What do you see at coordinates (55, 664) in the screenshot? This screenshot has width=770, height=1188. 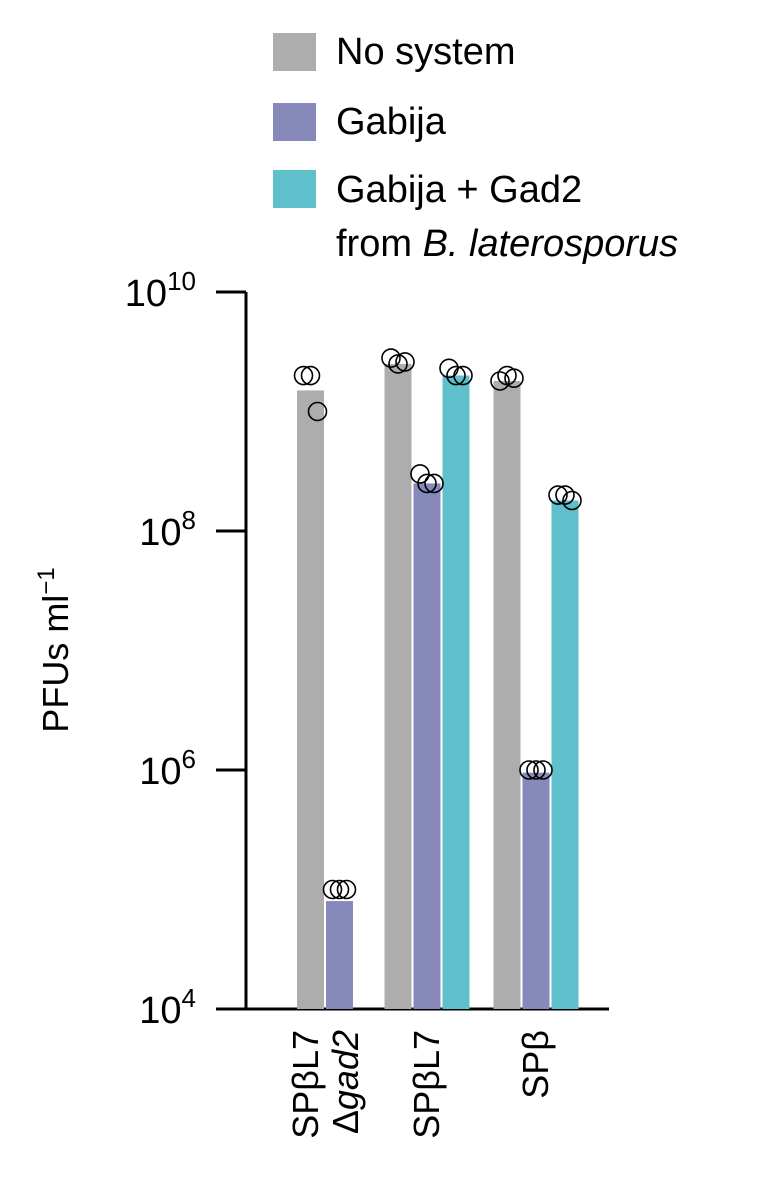 I see `y-axis-title-text: PFUs ml` at bounding box center [55, 664].